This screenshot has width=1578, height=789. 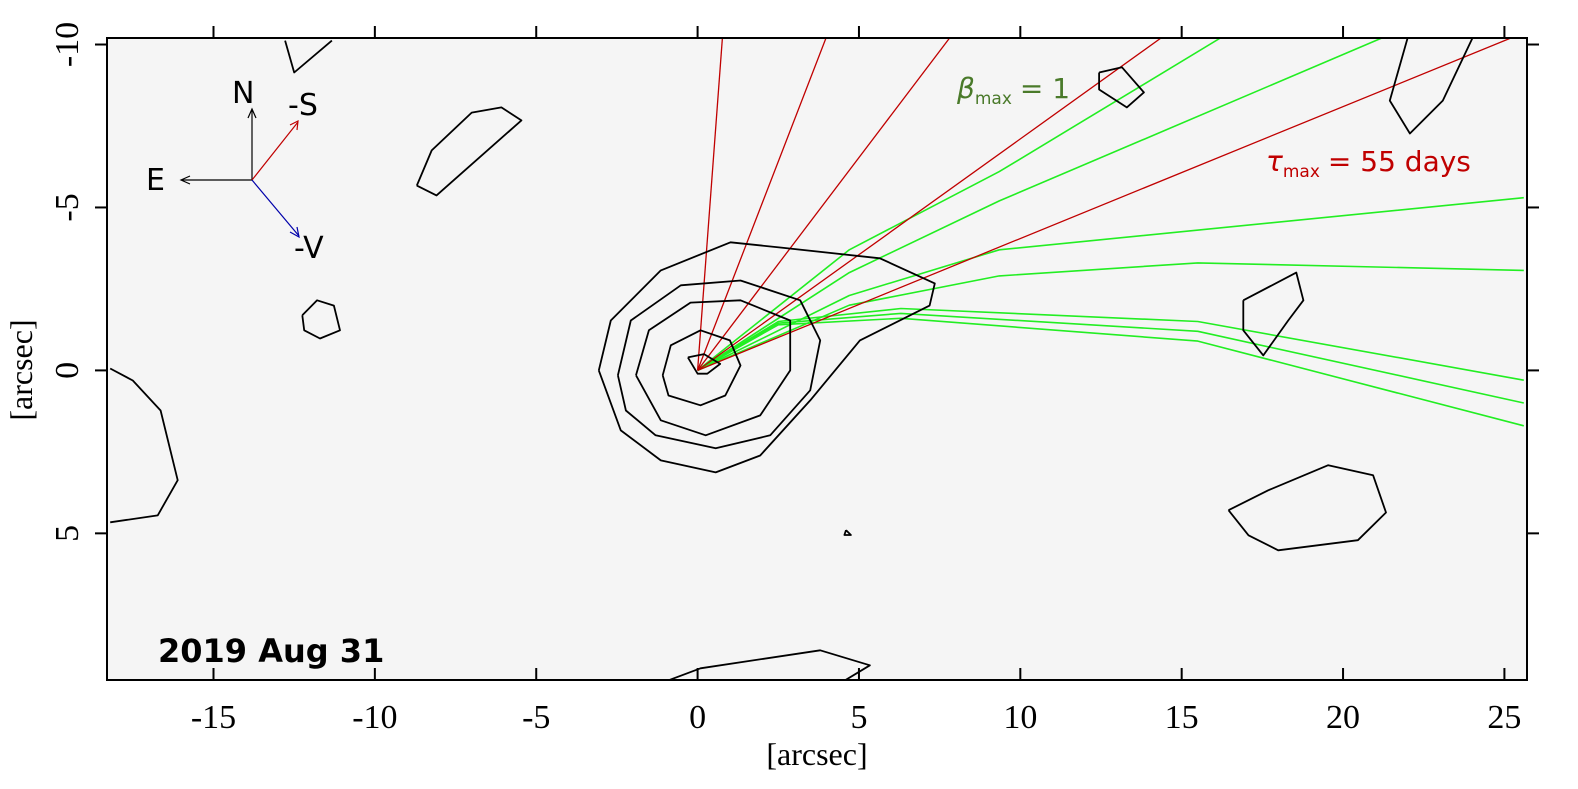 I want to click on compass: N E -S -V, so click(x=235, y=171).